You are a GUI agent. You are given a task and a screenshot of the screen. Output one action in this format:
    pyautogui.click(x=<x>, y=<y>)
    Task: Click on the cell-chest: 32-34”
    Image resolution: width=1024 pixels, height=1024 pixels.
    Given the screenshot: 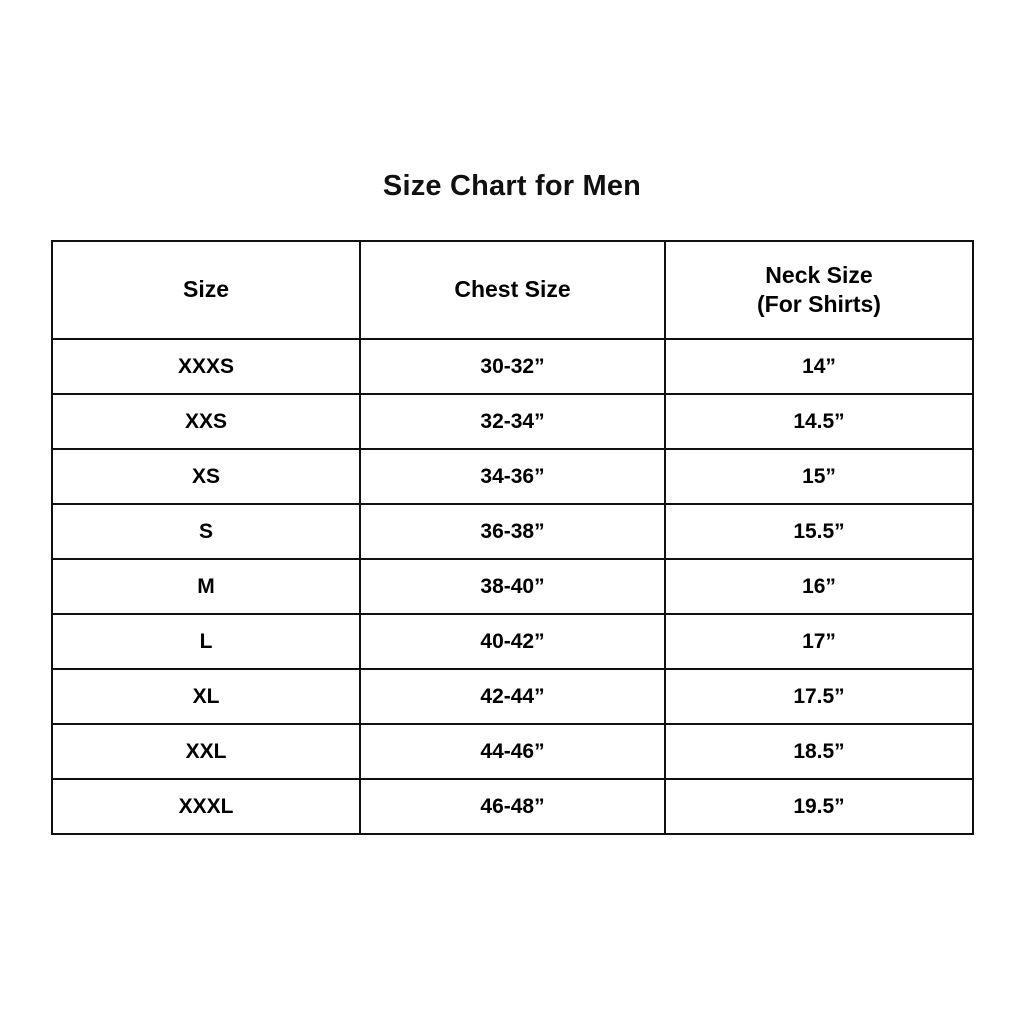 What is the action you would take?
    pyautogui.click(x=512, y=421)
    